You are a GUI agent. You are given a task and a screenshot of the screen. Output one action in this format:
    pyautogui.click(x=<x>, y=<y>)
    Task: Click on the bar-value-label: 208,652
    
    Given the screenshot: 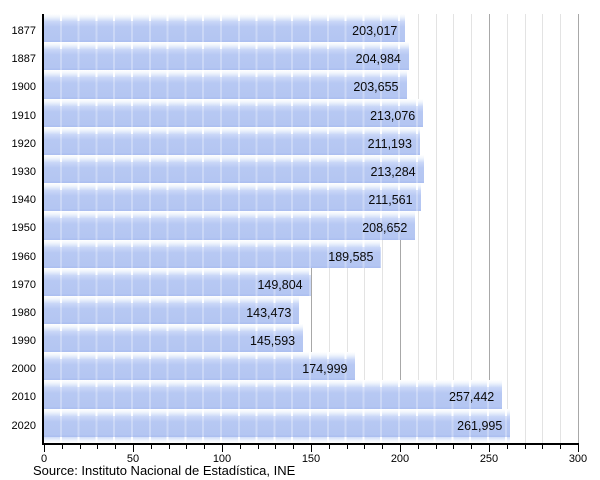 What is the action you would take?
    pyautogui.click(x=385, y=228)
    